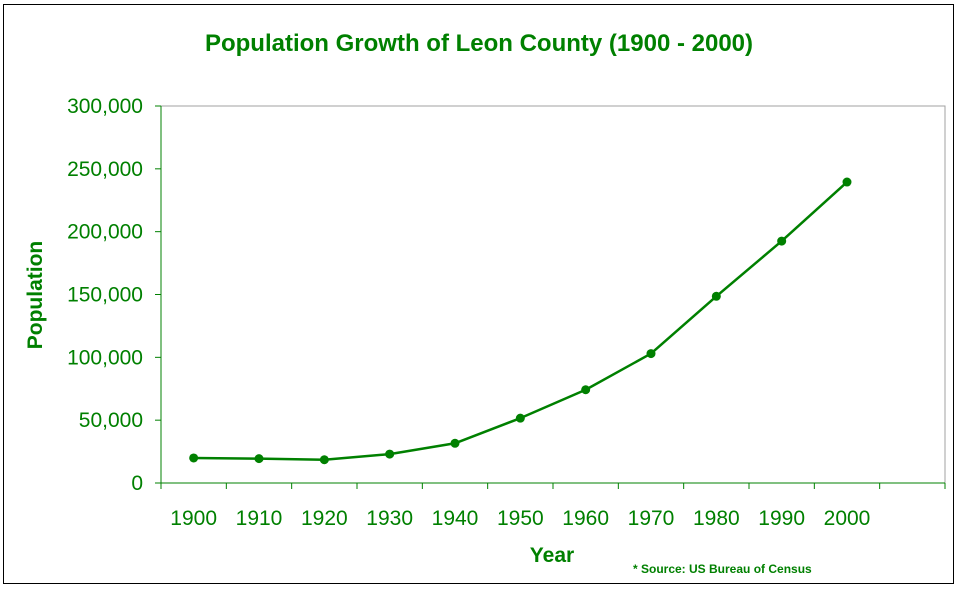 The image size is (959, 590). What do you see at coordinates (585, 518) in the screenshot?
I see `x-tick-label: 1960` at bounding box center [585, 518].